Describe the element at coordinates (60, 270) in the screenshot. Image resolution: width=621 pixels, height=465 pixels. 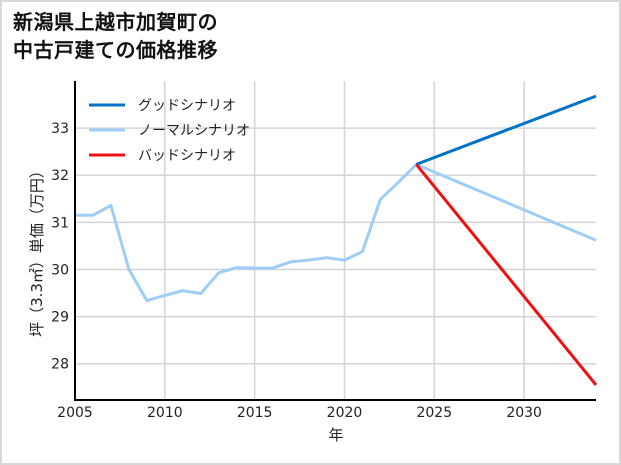
I see `y-tick-label: 30` at that location.